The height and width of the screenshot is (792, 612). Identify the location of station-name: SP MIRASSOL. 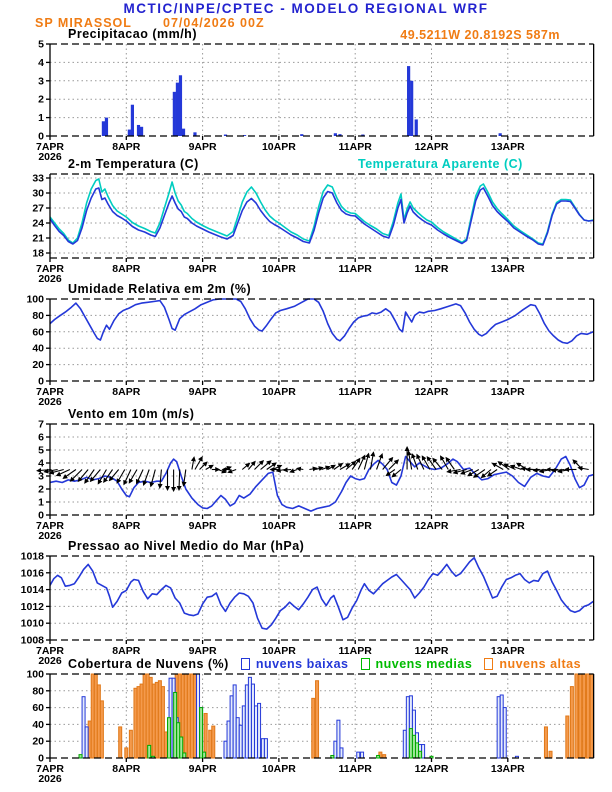
(83, 23).